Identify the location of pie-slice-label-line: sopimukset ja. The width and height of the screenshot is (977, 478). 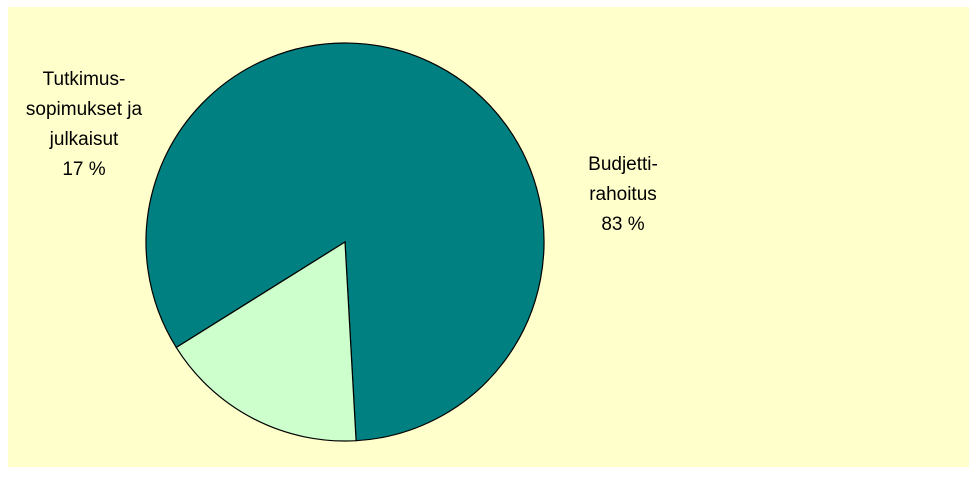
(84, 109).